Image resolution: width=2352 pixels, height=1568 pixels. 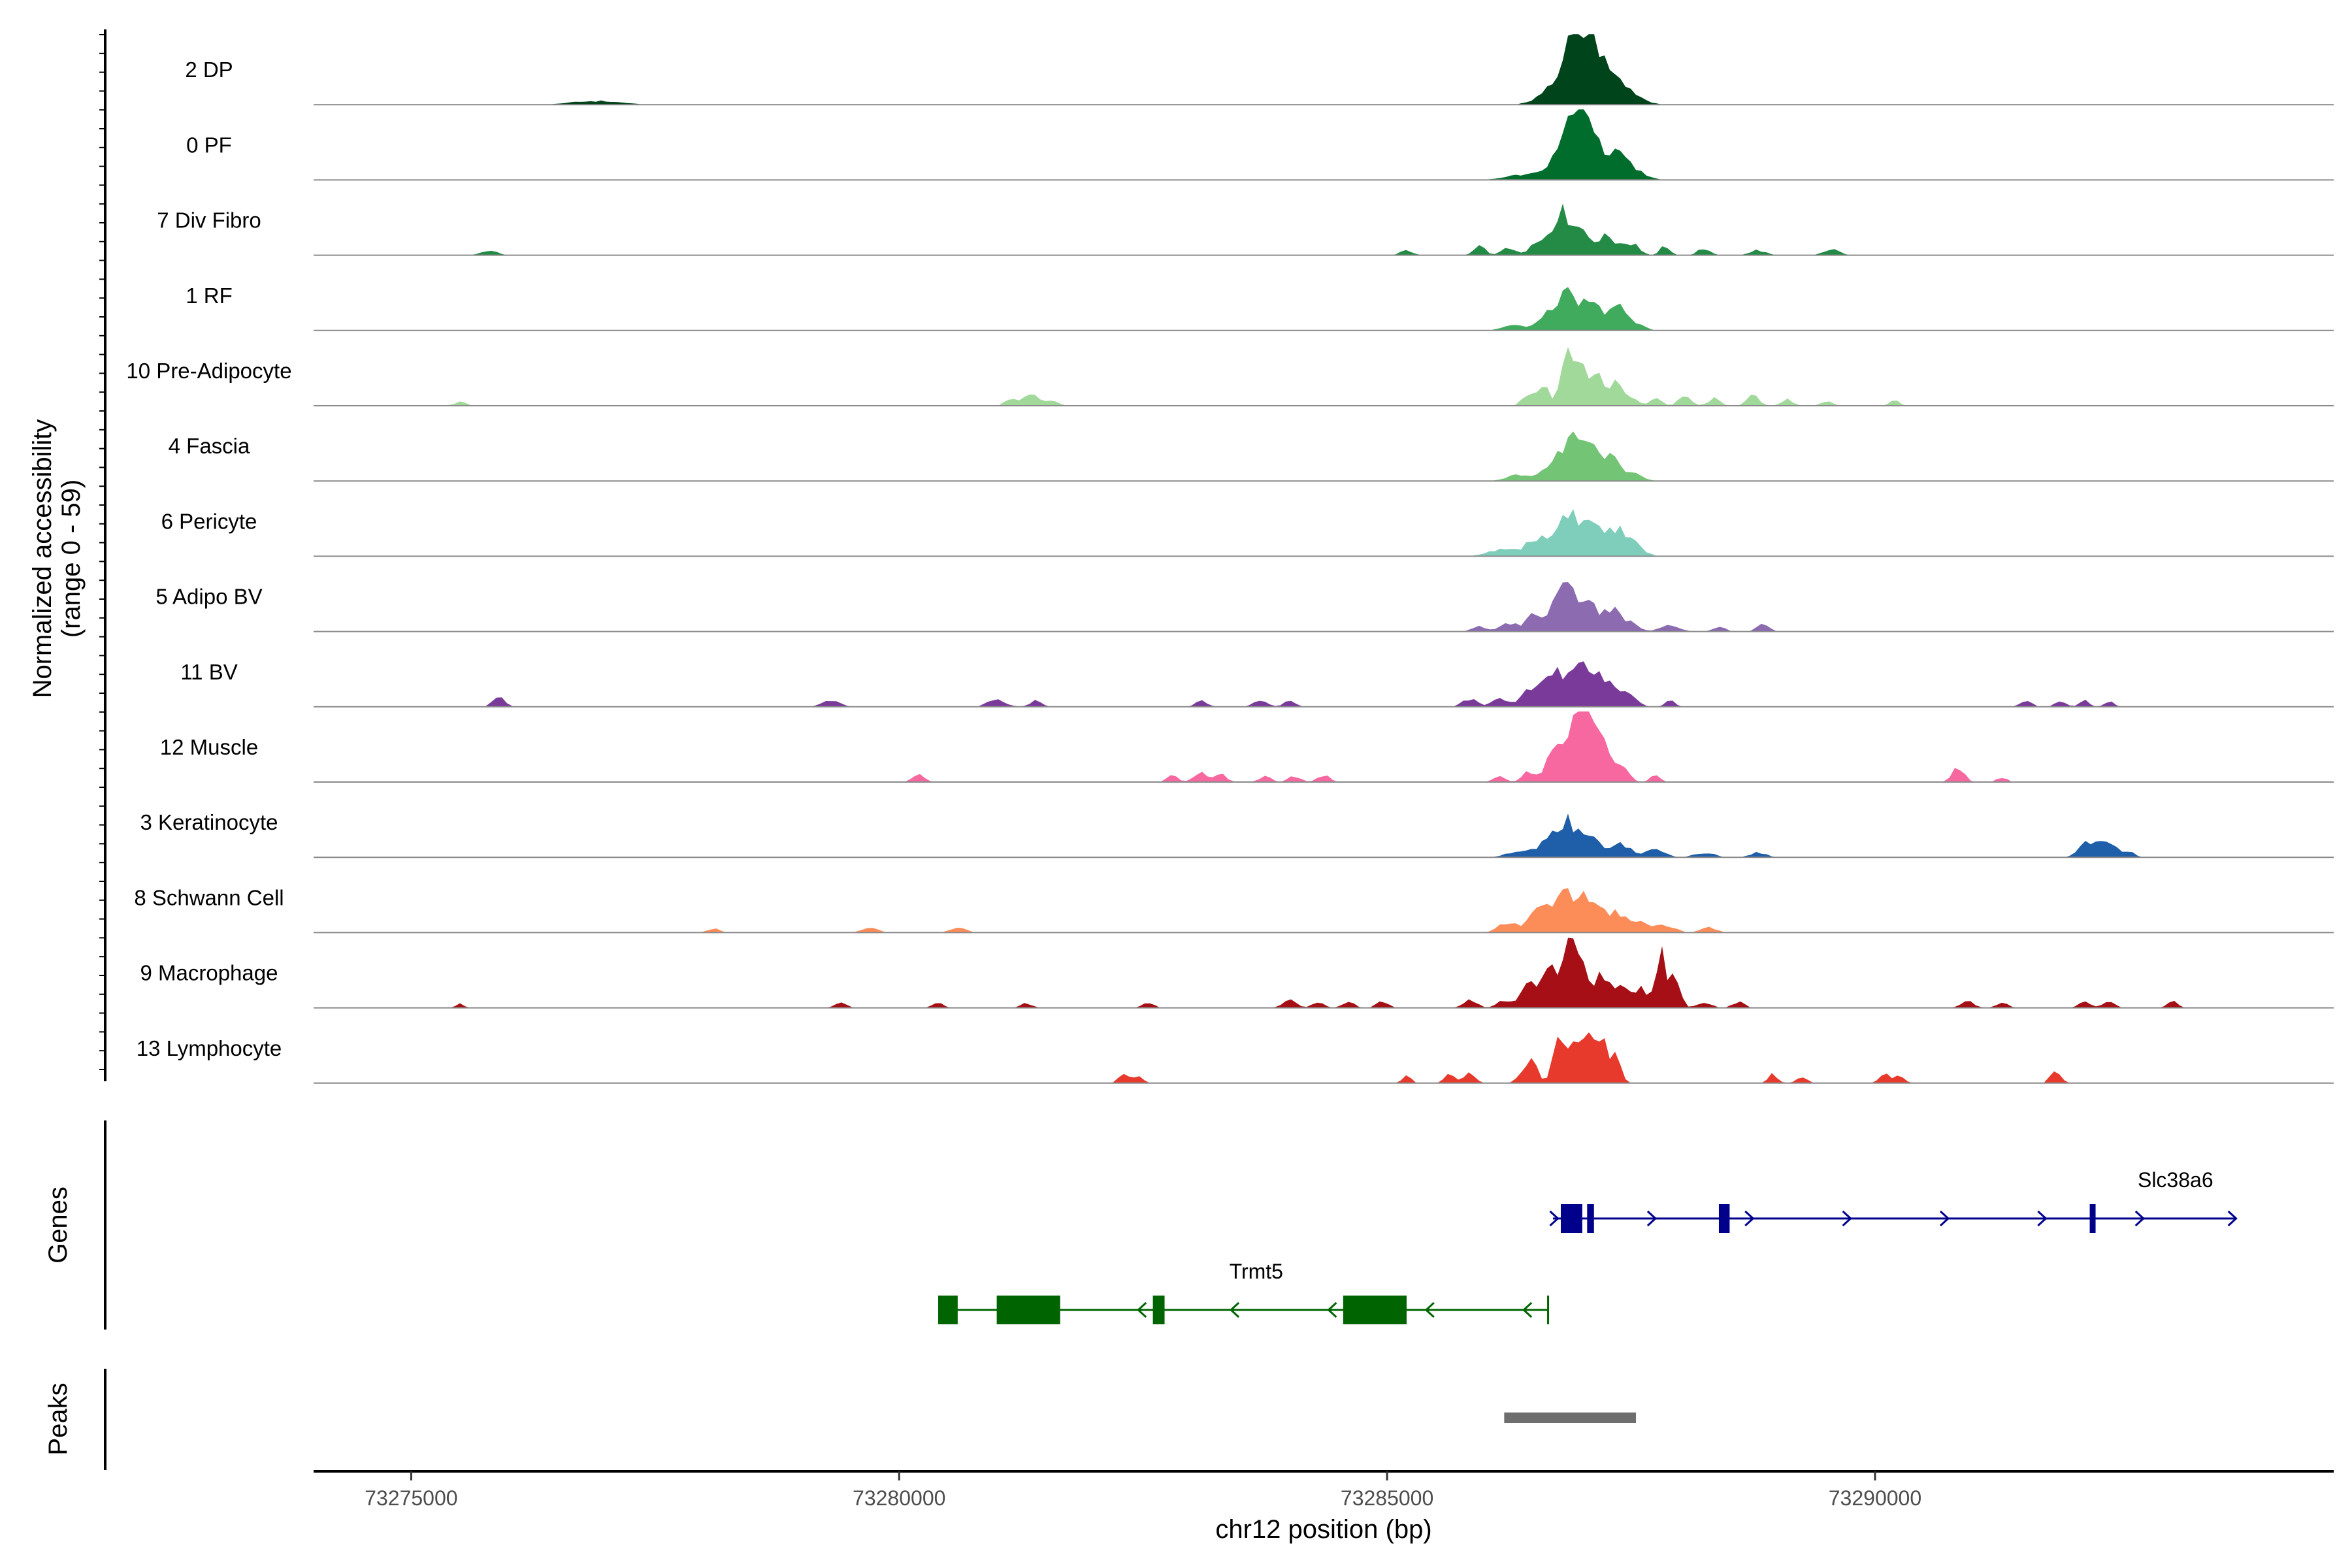 What do you see at coordinates (209, 296) in the screenshot?
I see `track-label-3: 1 RF` at bounding box center [209, 296].